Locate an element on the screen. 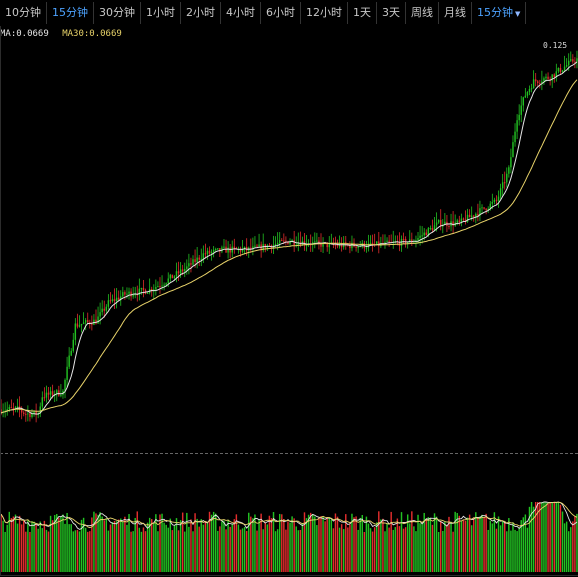 The image size is (578, 577). period-tab-2: 30分钟 is located at coordinates (117, 13).